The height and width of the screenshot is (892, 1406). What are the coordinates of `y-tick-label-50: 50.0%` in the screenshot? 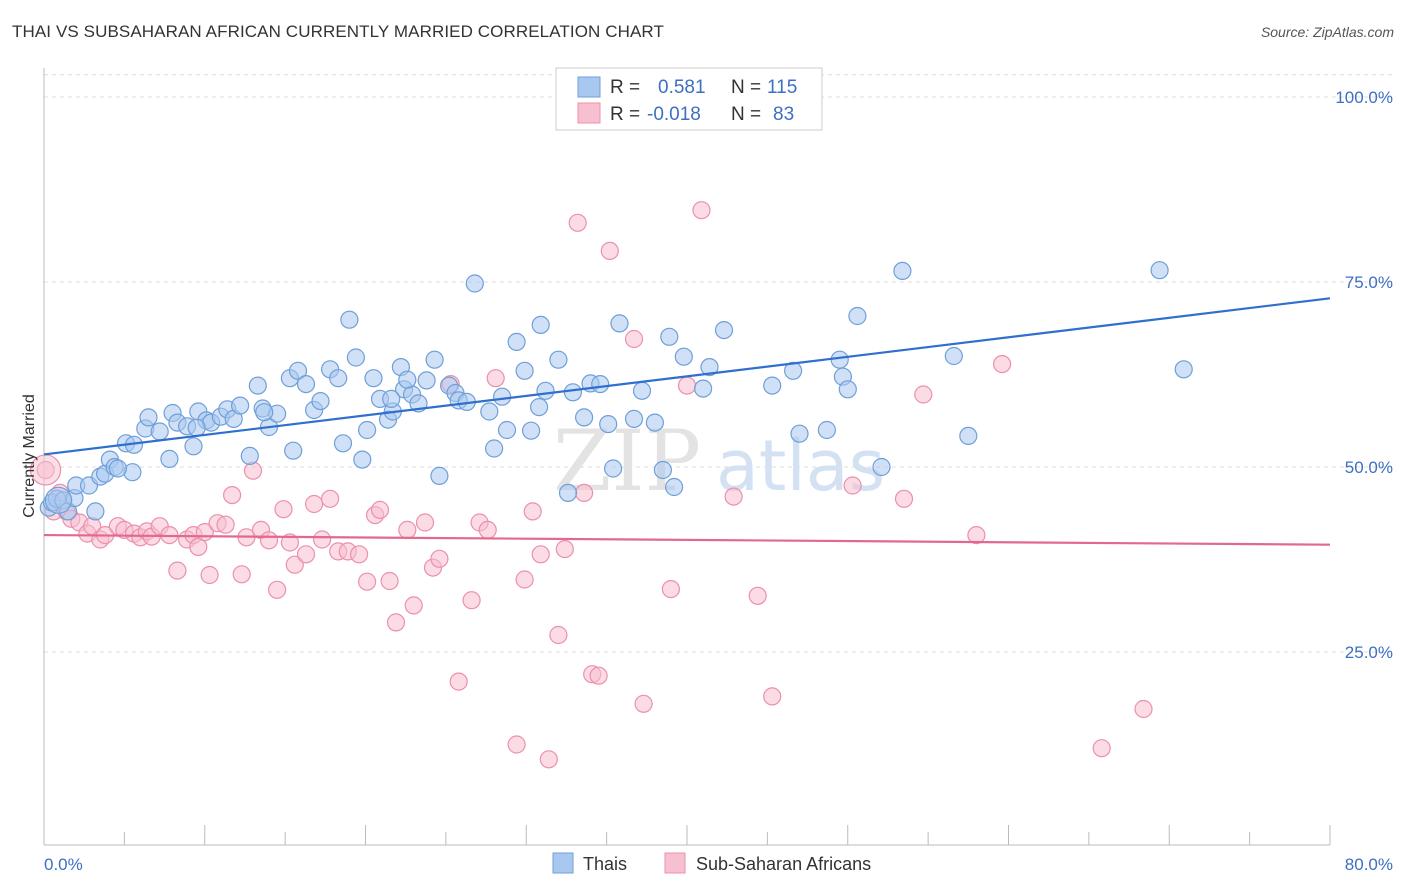 It's located at (1369, 467).